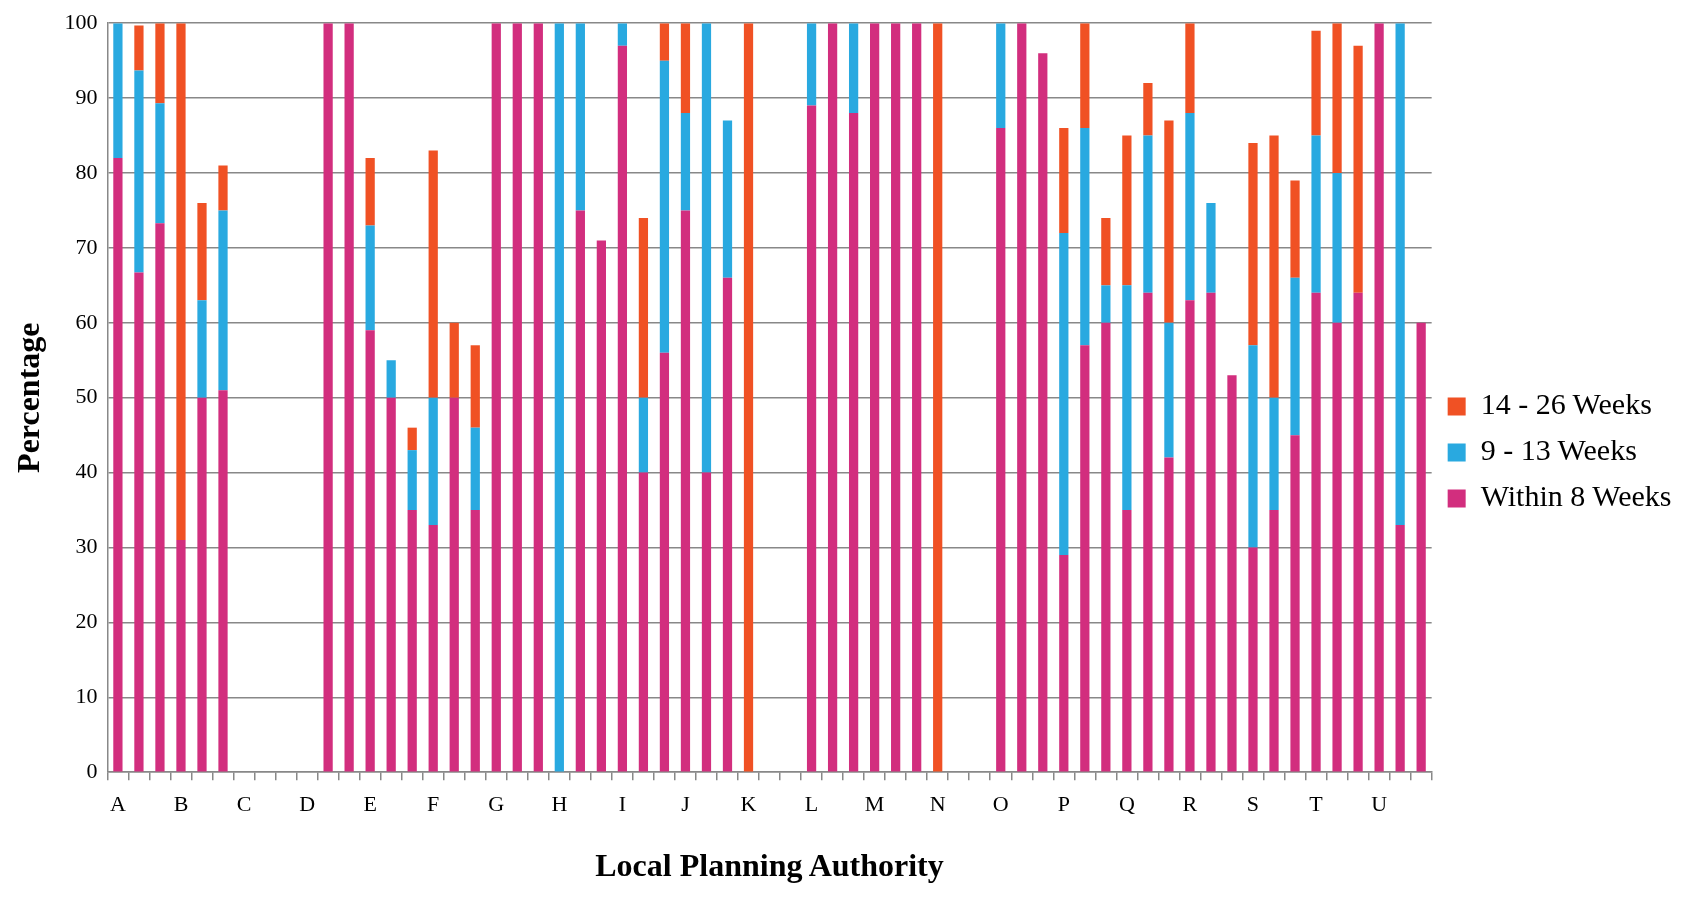  I want to click on legend-label: Within 8 Weeks, so click(1576, 496).